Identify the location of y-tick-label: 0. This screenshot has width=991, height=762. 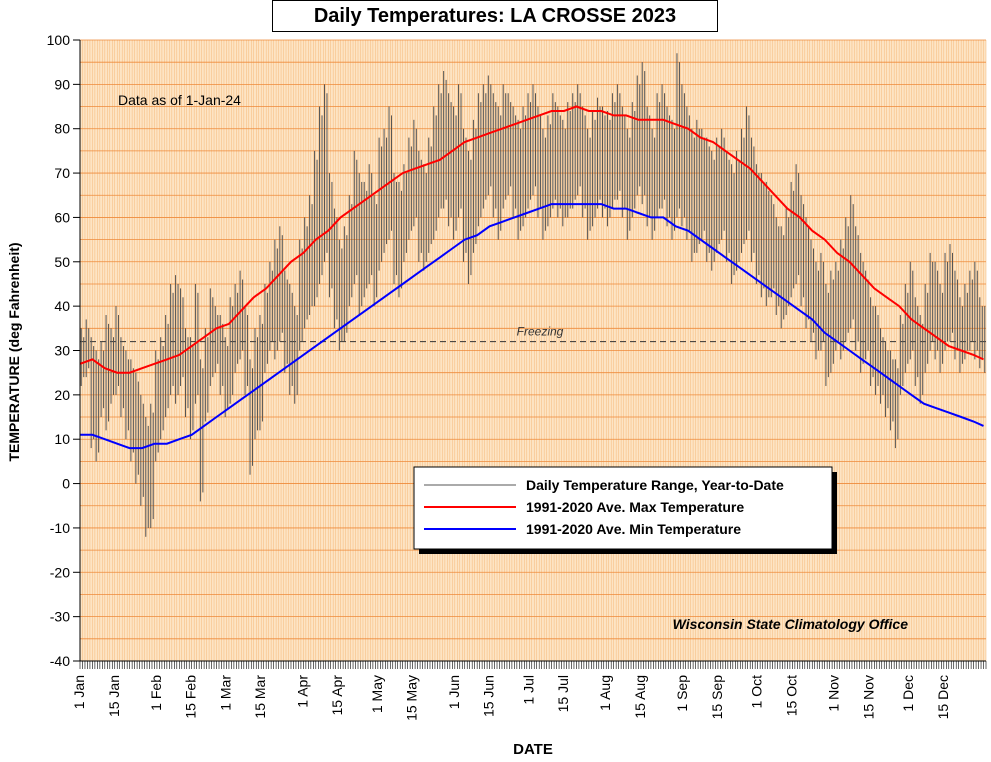
(66, 484).